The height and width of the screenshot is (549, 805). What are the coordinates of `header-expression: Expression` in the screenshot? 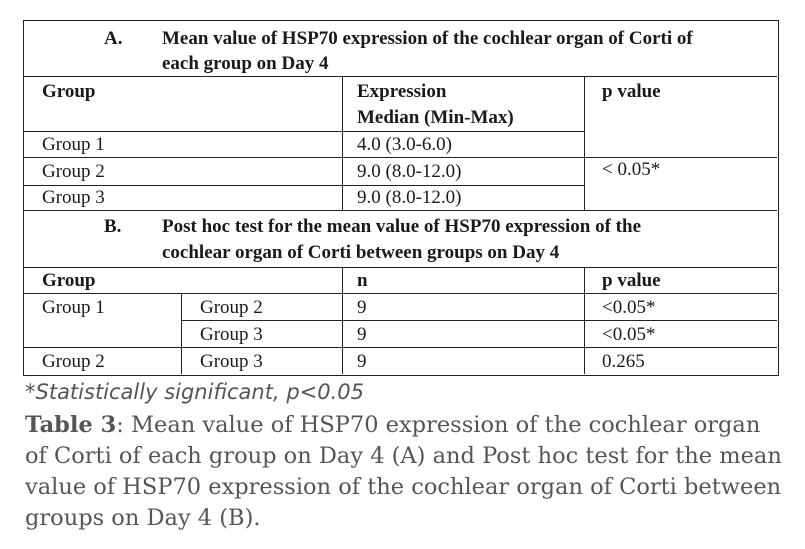 It's located at (402, 91).